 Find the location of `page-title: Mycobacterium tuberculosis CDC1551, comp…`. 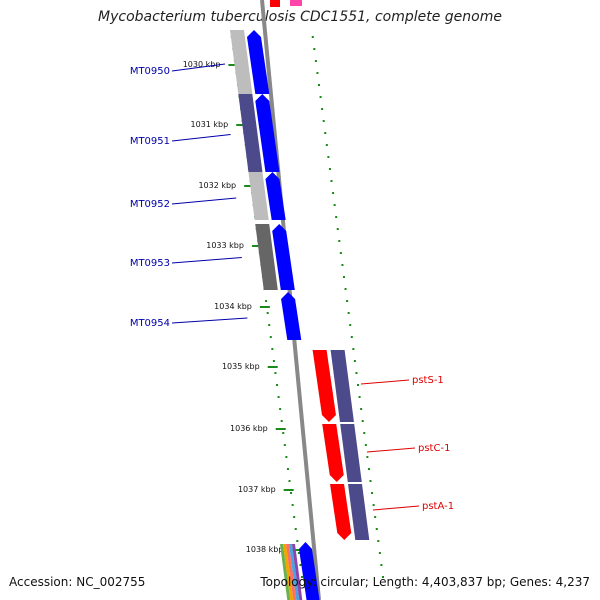

page-title: Mycobacterium tuberculosis CDC1551, comp… is located at coordinates (300, 17).